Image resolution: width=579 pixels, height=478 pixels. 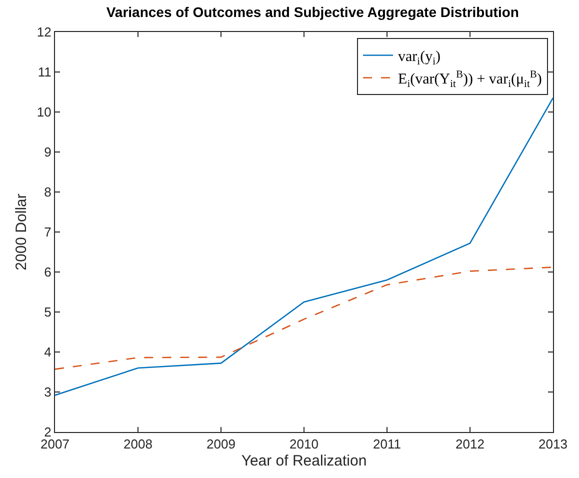 I want to click on y-tick-label: 8, so click(x=48, y=192).